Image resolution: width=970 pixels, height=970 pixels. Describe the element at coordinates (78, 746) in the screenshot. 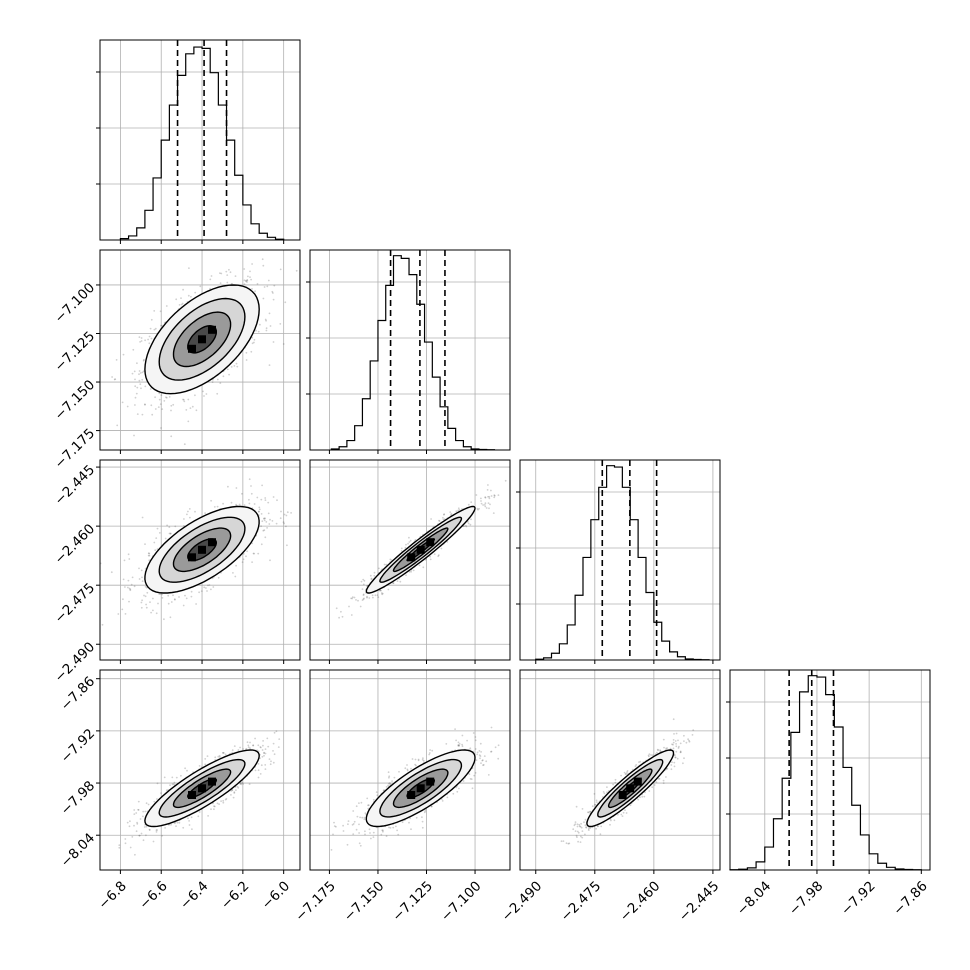

I see `y-tick-label-3-2: −7.92` at that location.